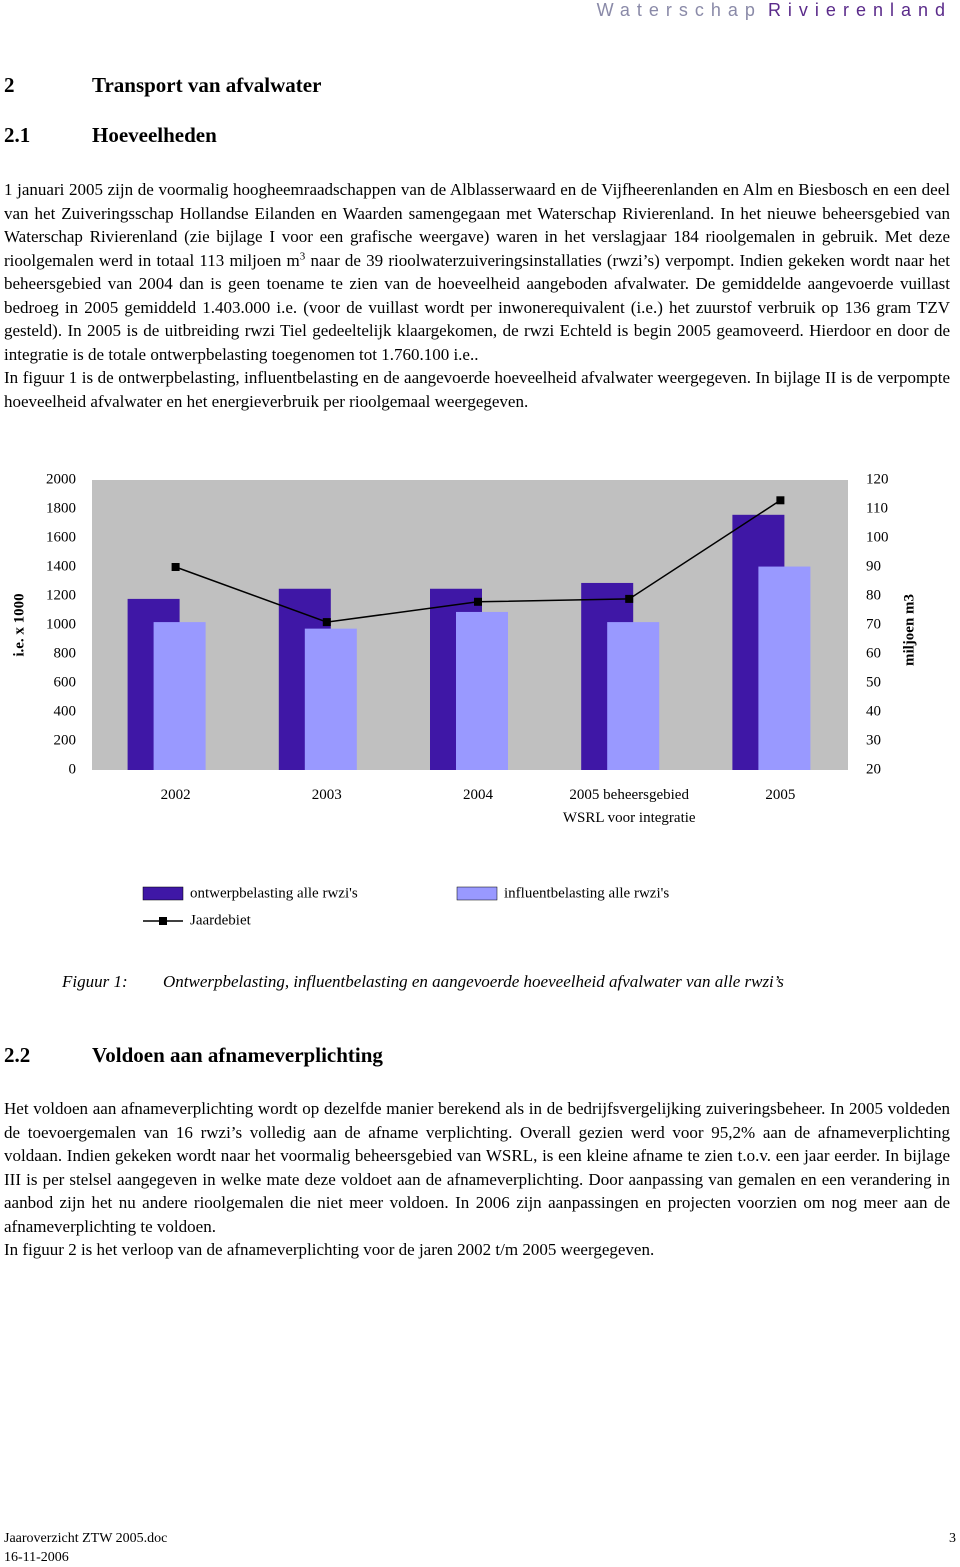 This screenshot has height=1567, width=960. Describe the element at coordinates (221, 920) in the screenshot. I see `legend-label: Jaardebiet` at that location.